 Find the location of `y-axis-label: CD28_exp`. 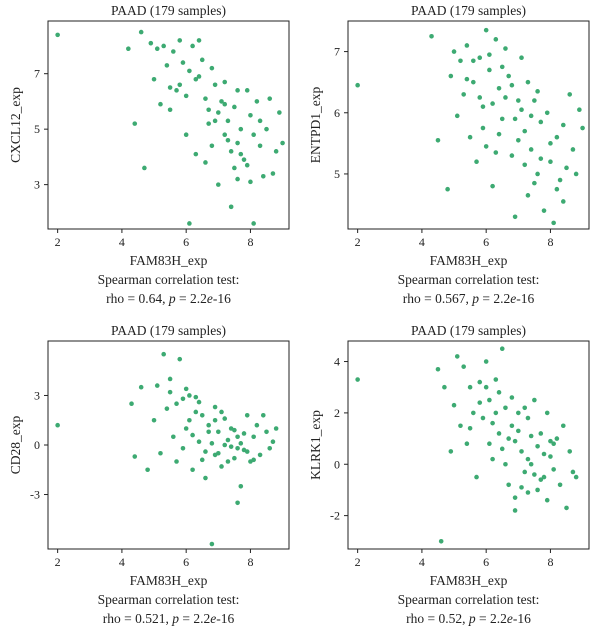

y-axis-label: CD28_exp is located at coordinates (15, 445).